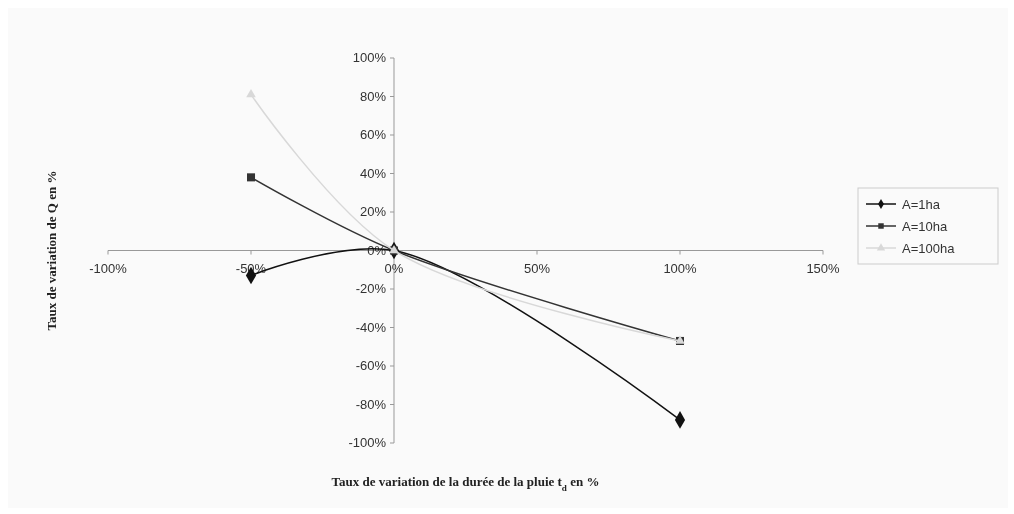 The height and width of the screenshot is (514, 1014). I want to click on x-tick-label: 150%, so click(823, 268).